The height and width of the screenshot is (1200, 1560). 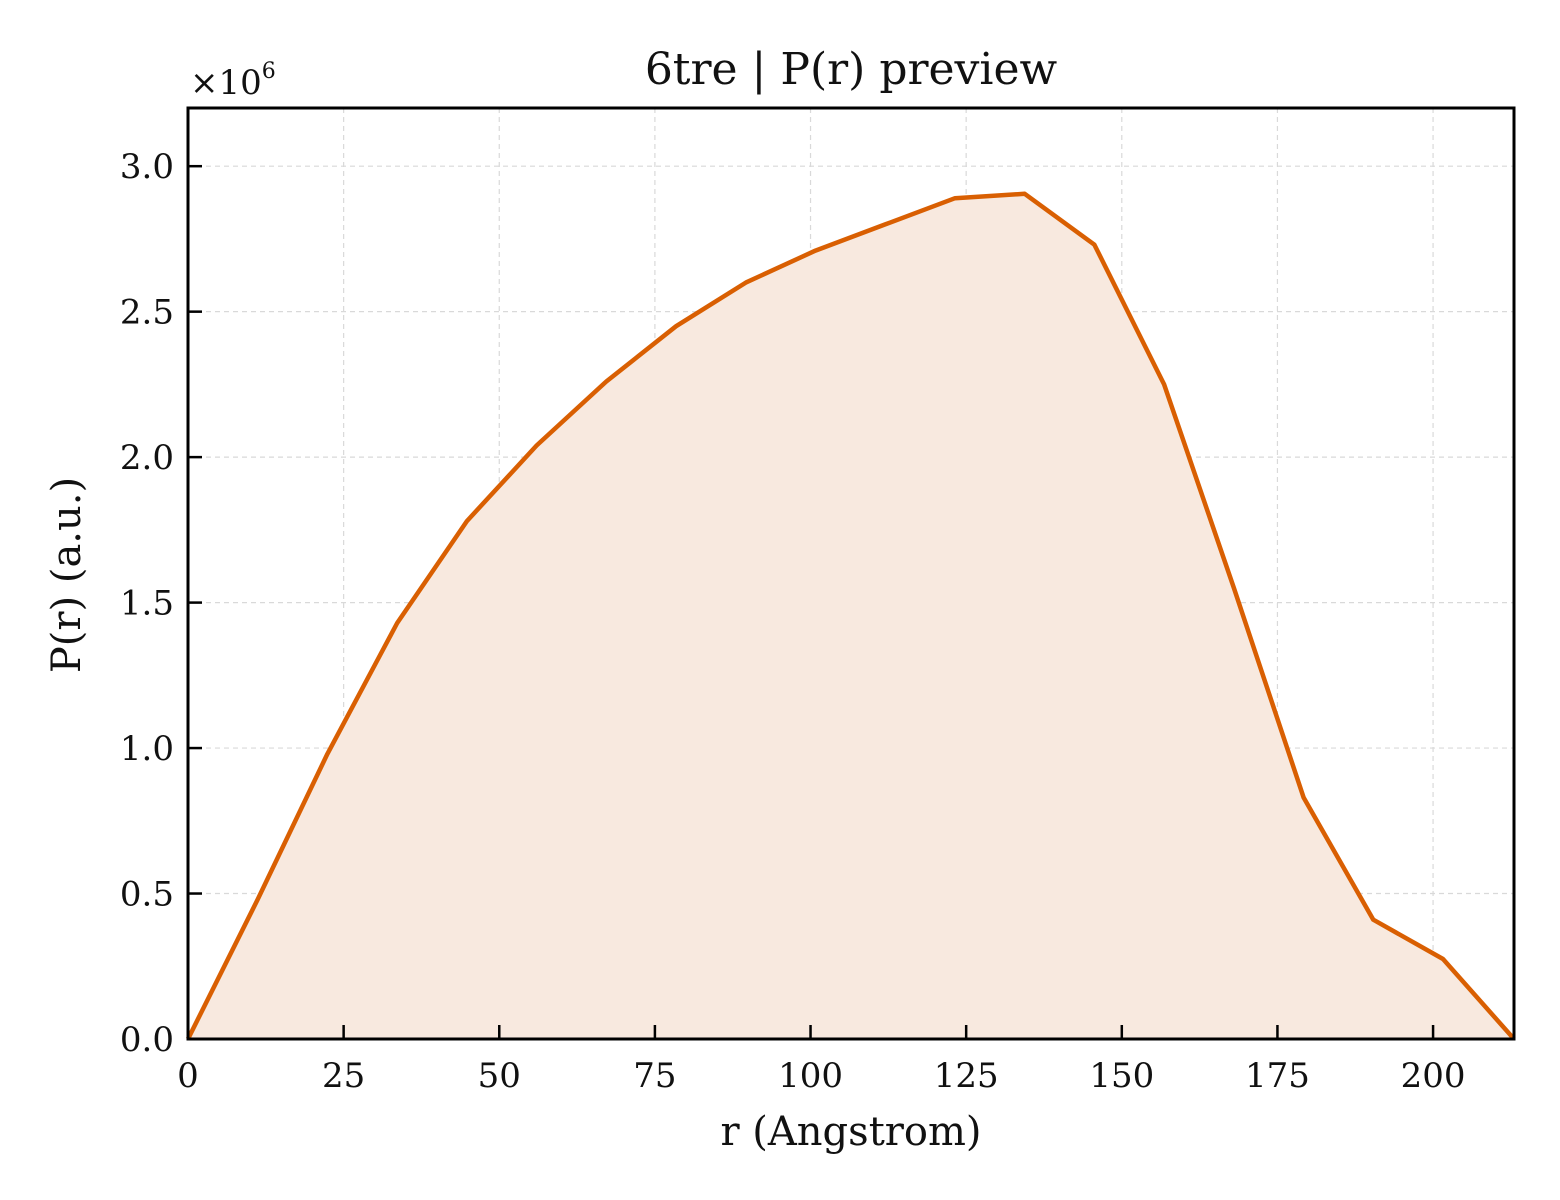 I want to click on y-tick-label: 2.0, so click(x=147, y=458).